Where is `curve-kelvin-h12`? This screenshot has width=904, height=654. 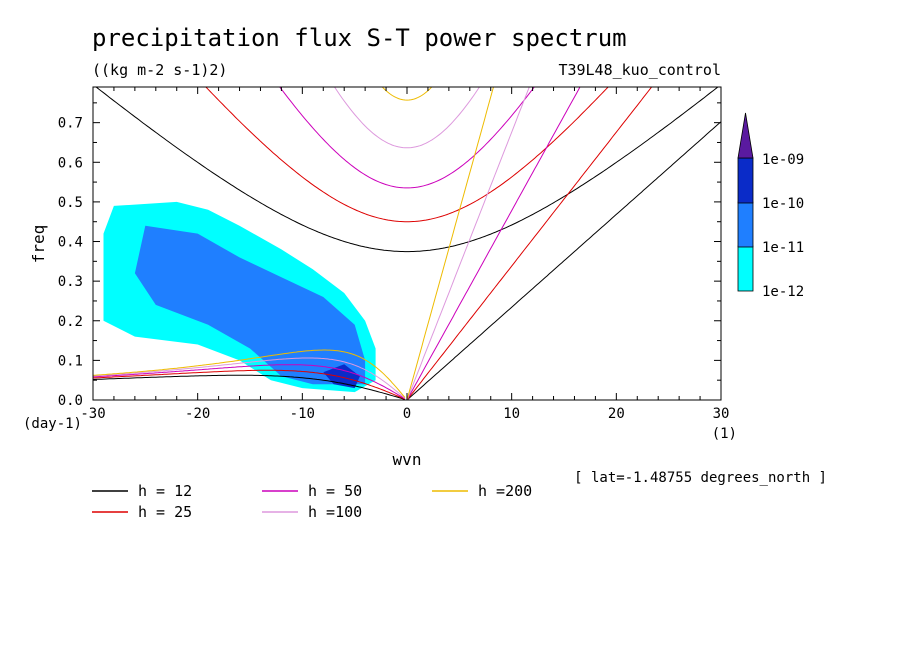
curve-kelvin-h12 is located at coordinates (563, 260).